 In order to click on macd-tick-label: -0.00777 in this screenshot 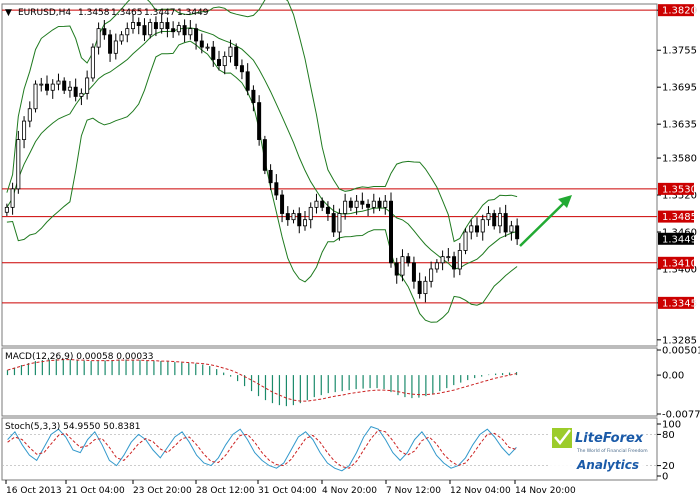, I will do `click(681, 415)`.